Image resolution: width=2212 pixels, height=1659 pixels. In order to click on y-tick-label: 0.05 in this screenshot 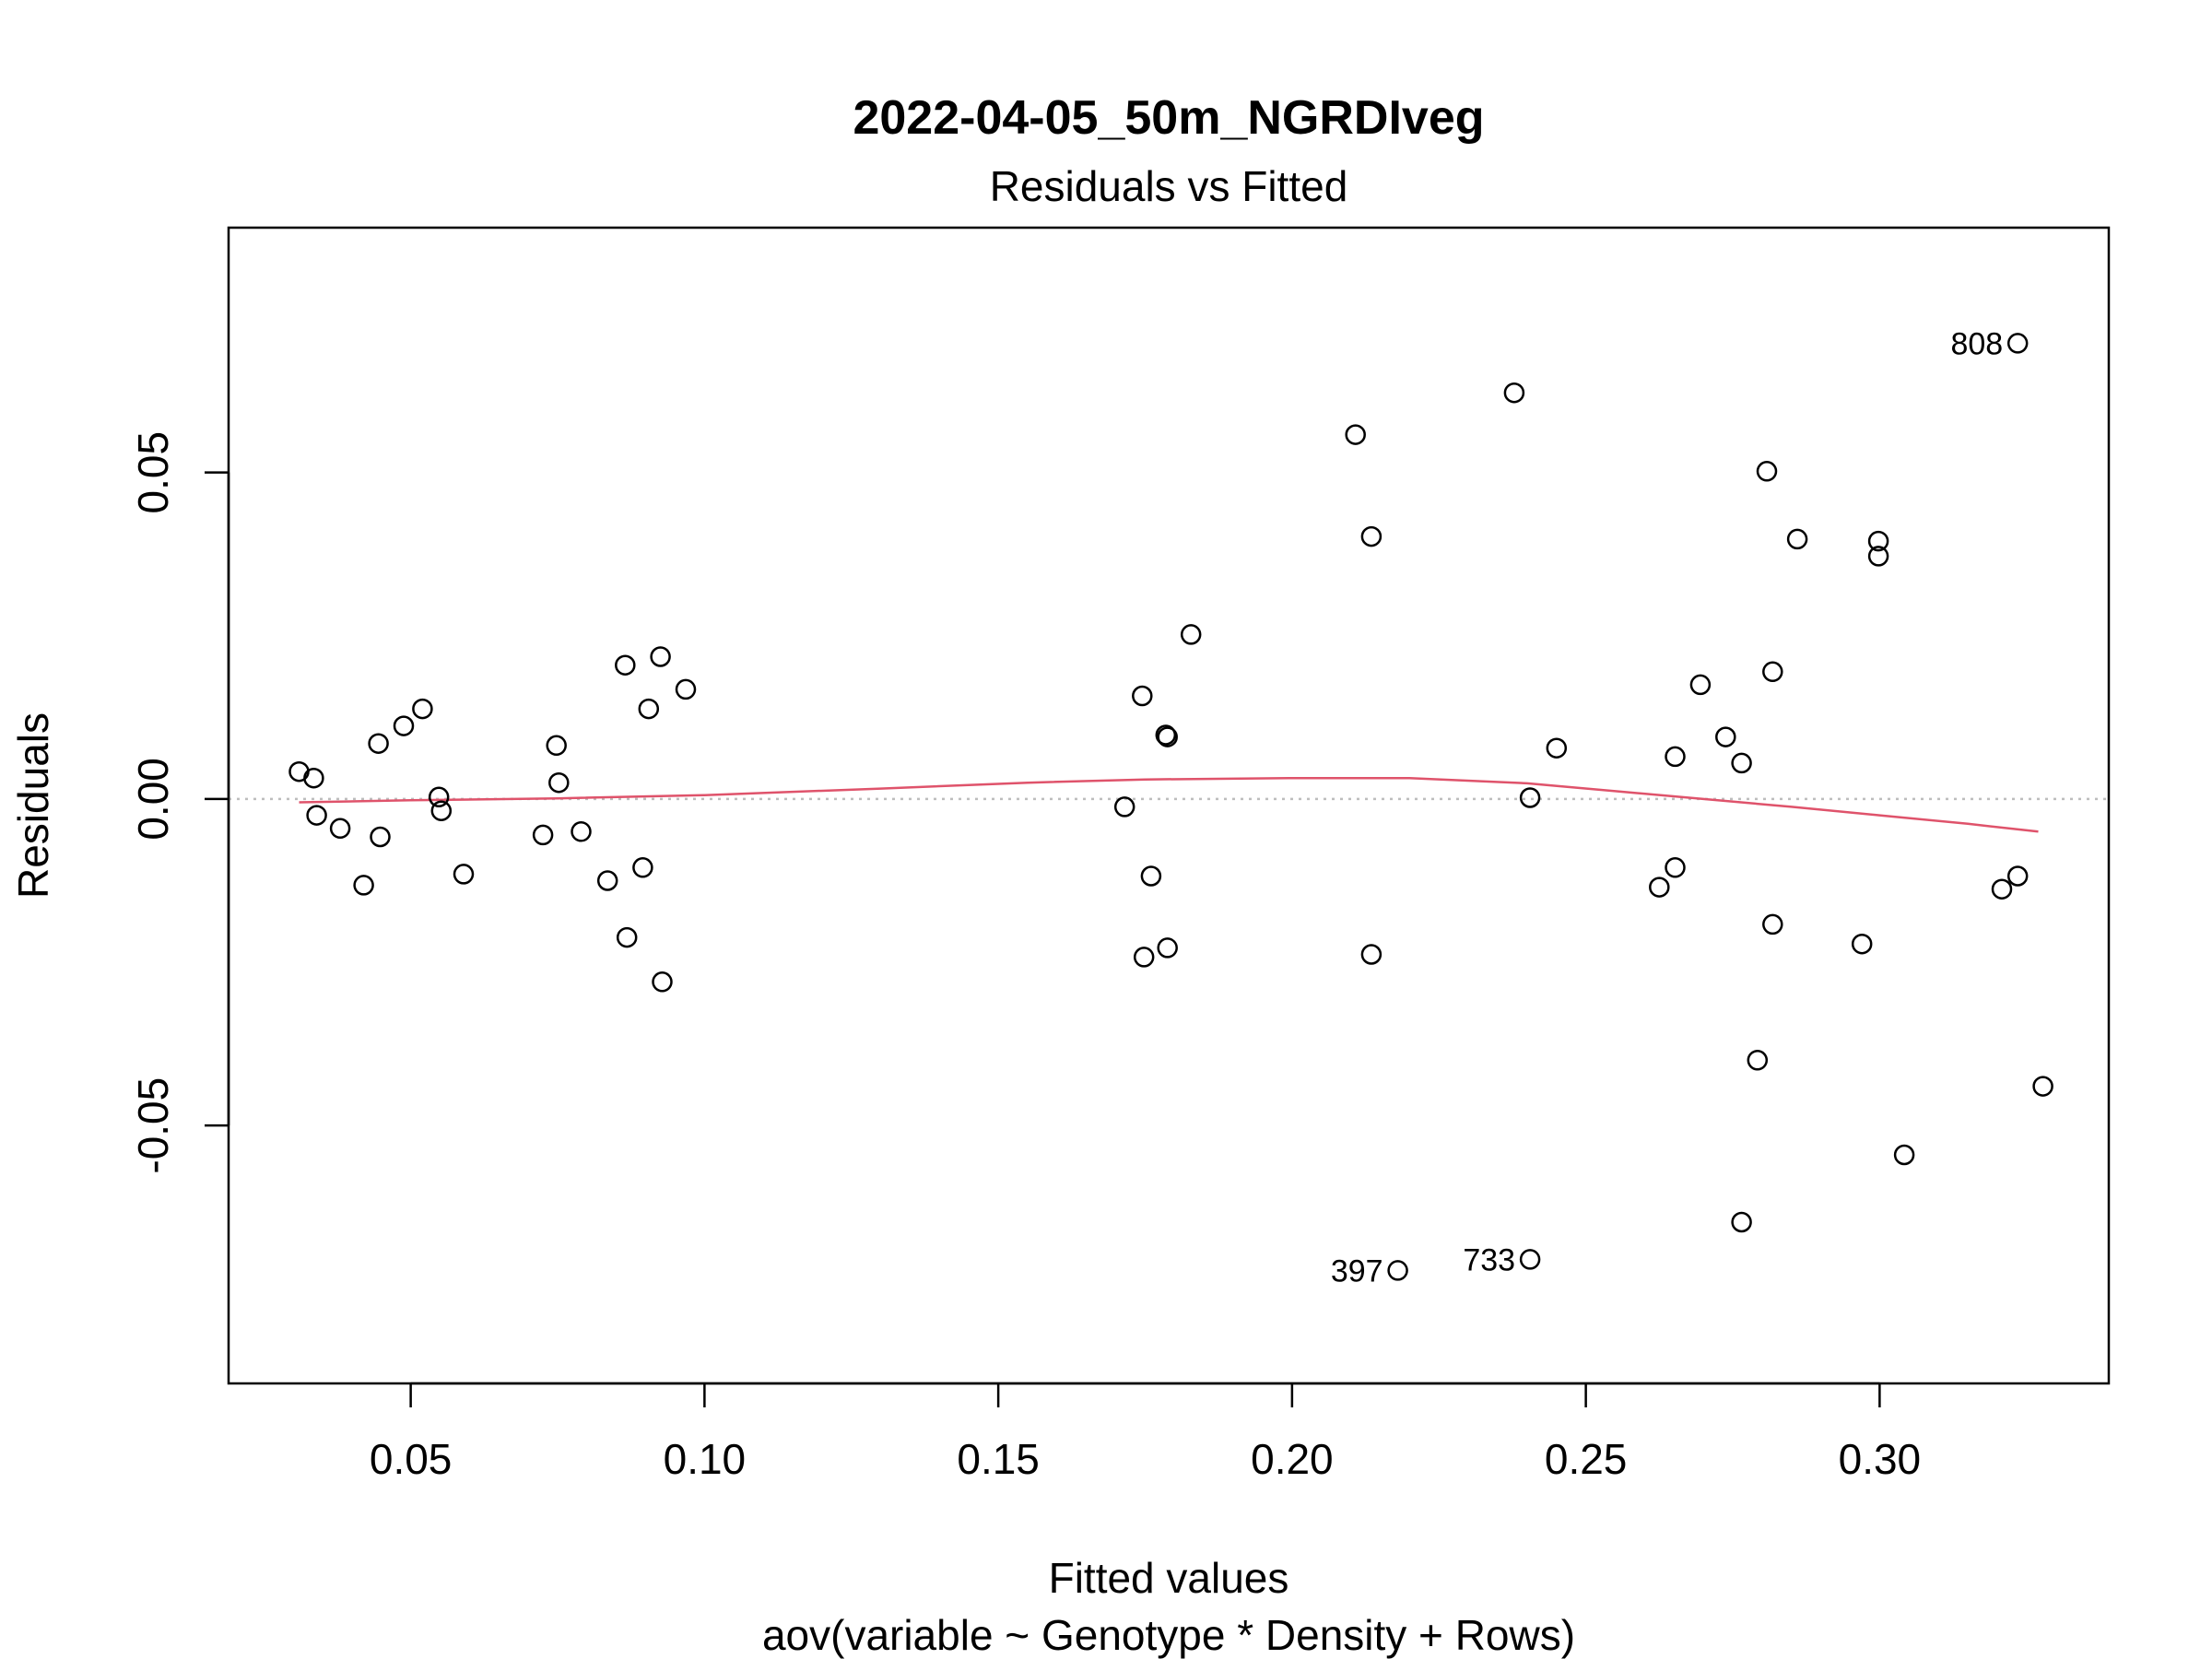, I will do `click(153, 472)`.